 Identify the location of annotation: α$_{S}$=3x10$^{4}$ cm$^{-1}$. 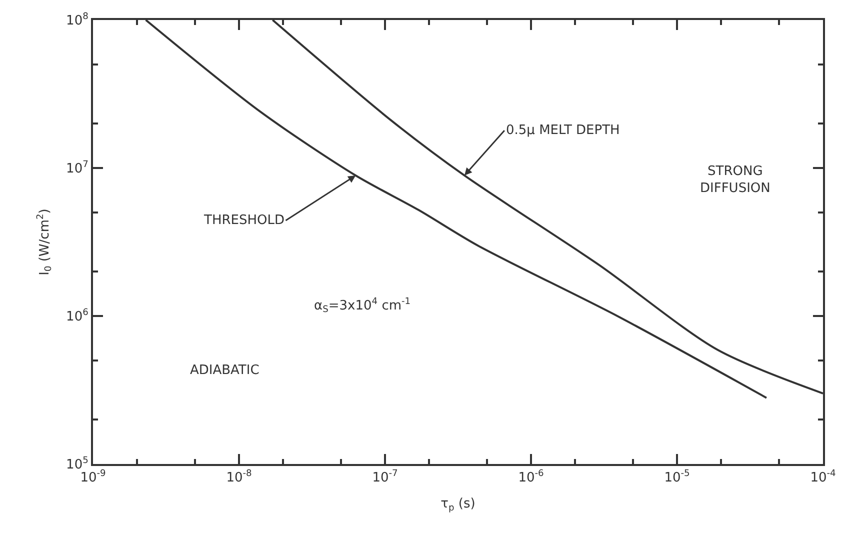
(362, 306).